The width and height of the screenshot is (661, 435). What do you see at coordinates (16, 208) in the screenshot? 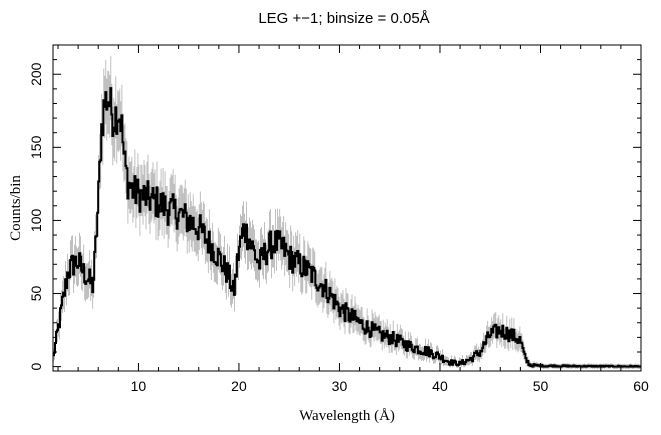
I see `y-axis-label: Counts/bin` at bounding box center [16, 208].